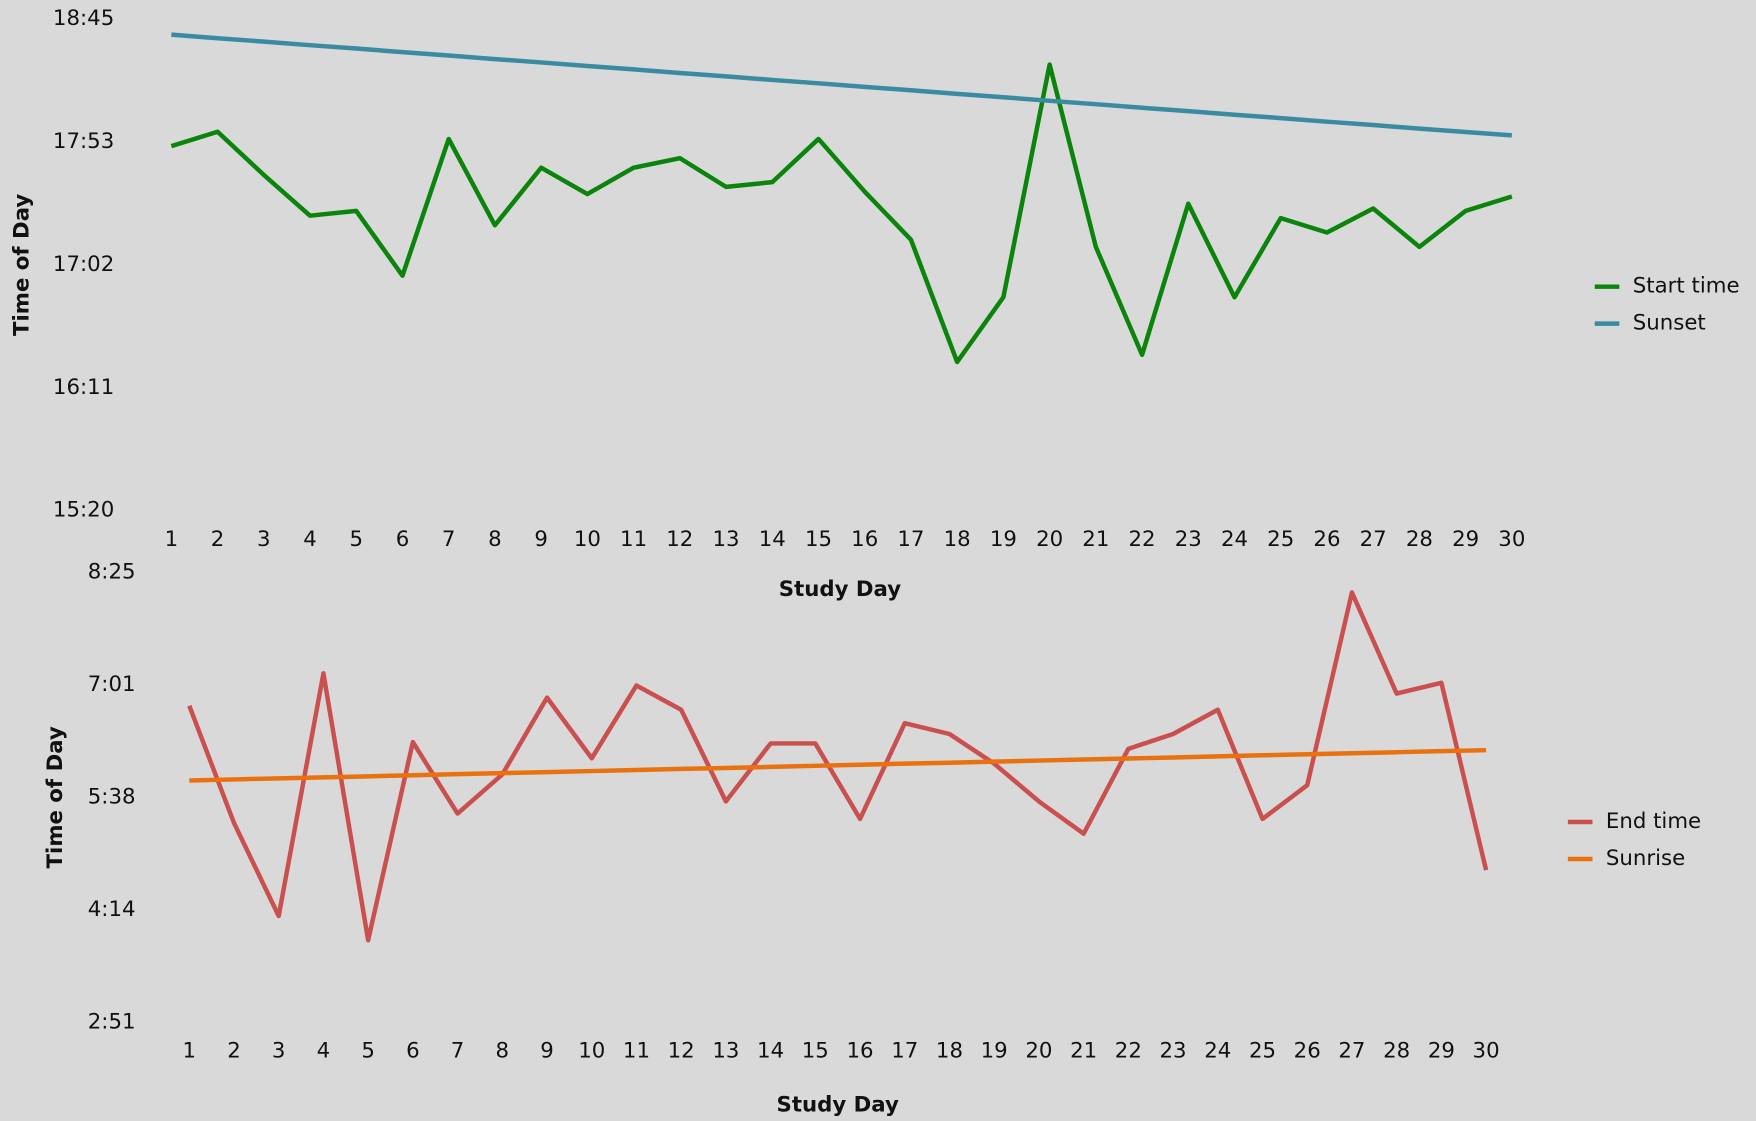  I want to click on y-tick-label: 15:20, so click(83, 510).